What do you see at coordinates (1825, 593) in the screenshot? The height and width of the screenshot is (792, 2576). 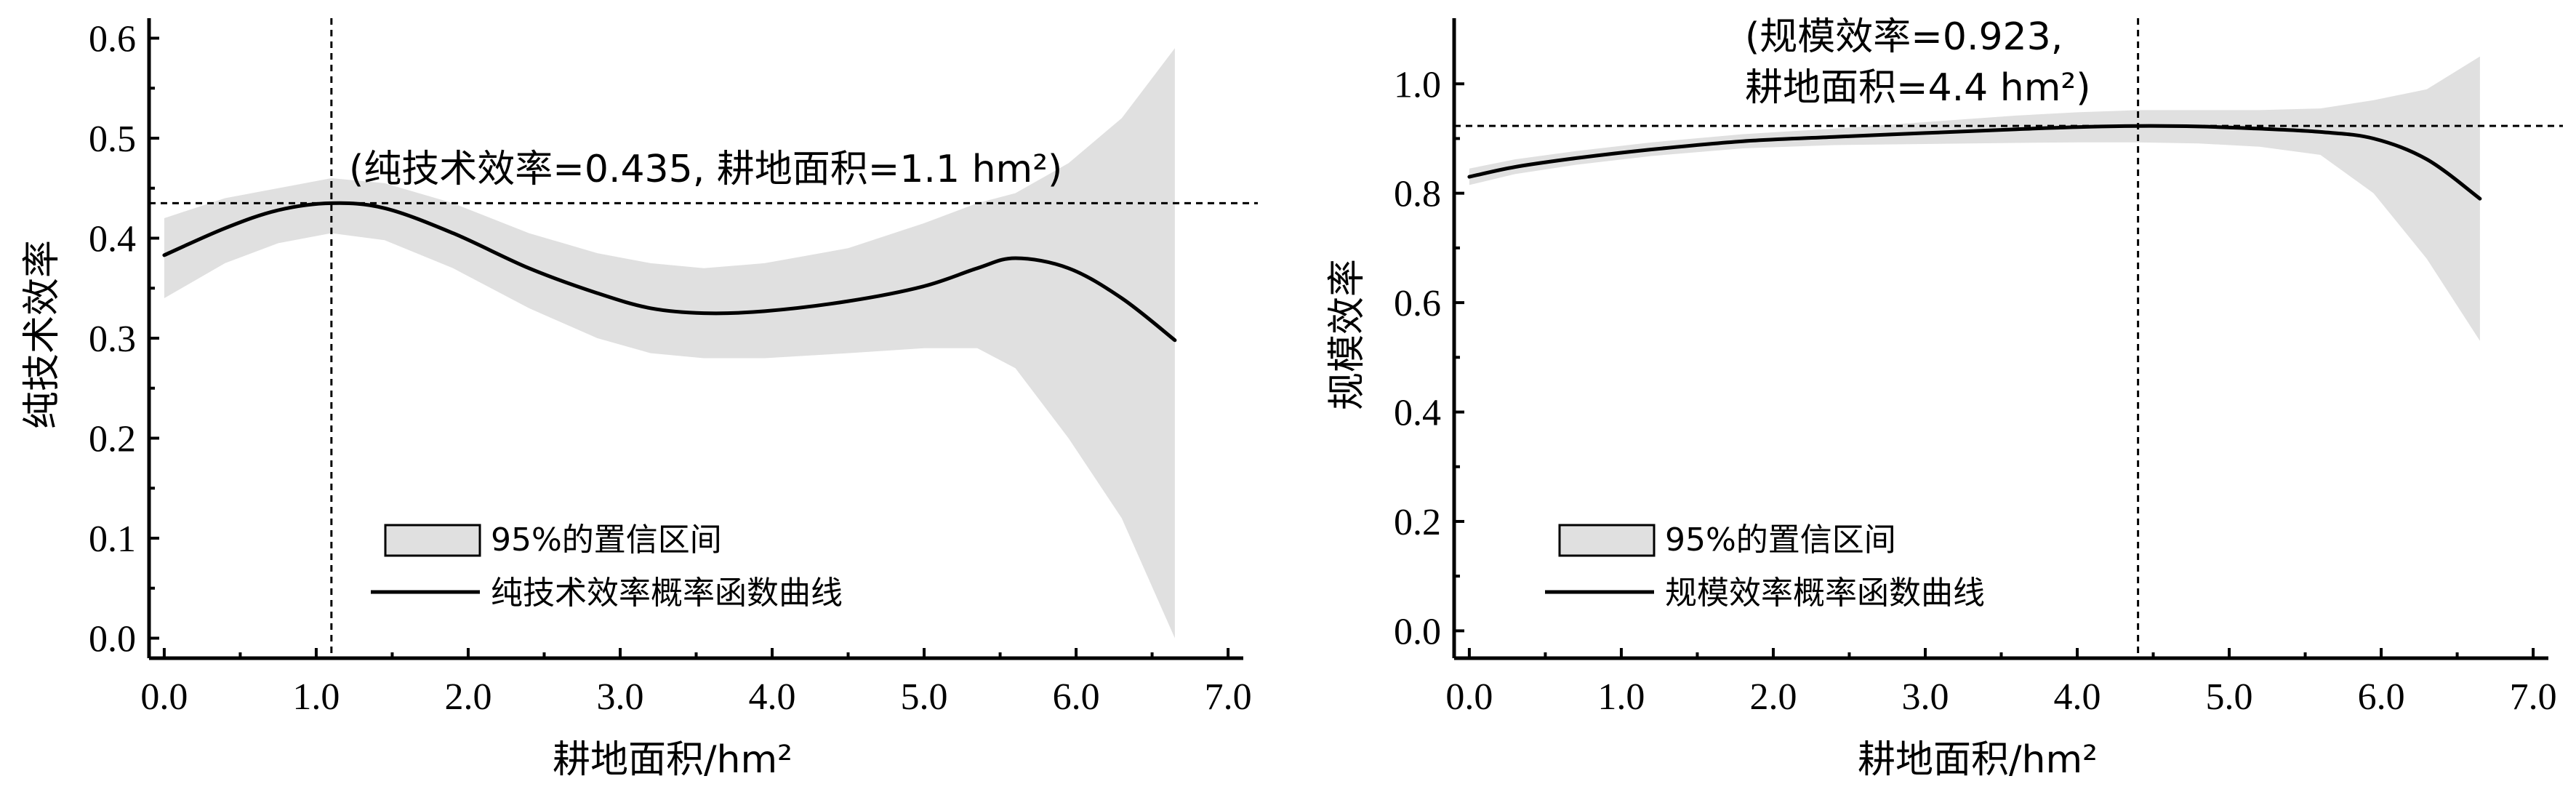 I see `legend-line-label: 规模效率概率函数曲线` at bounding box center [1825, 593].